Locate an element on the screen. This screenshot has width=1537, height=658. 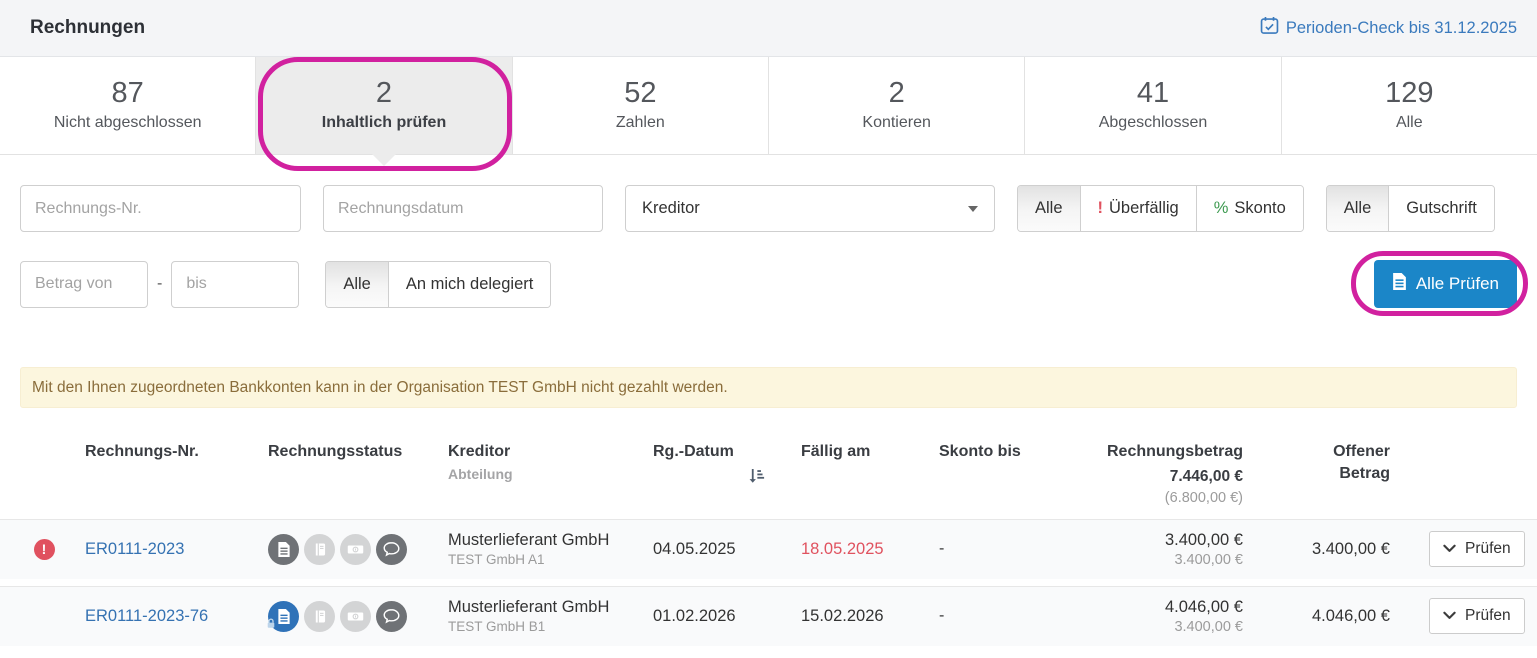
tab-label: Abgeschlossen is located at coordinates (1153, 122).